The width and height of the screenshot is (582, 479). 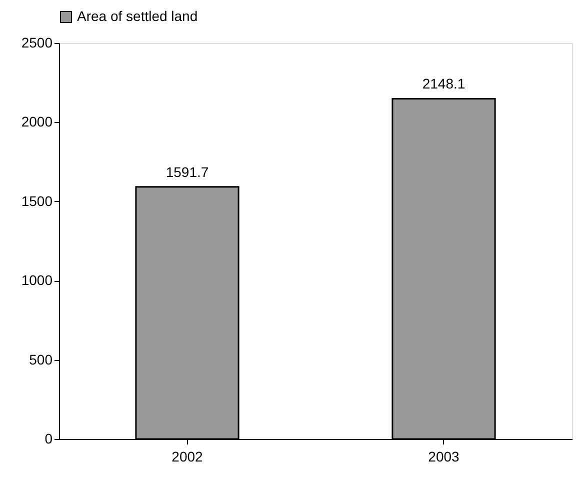 I want to click on data-label: 1591.7, so click(x=187, y=172).